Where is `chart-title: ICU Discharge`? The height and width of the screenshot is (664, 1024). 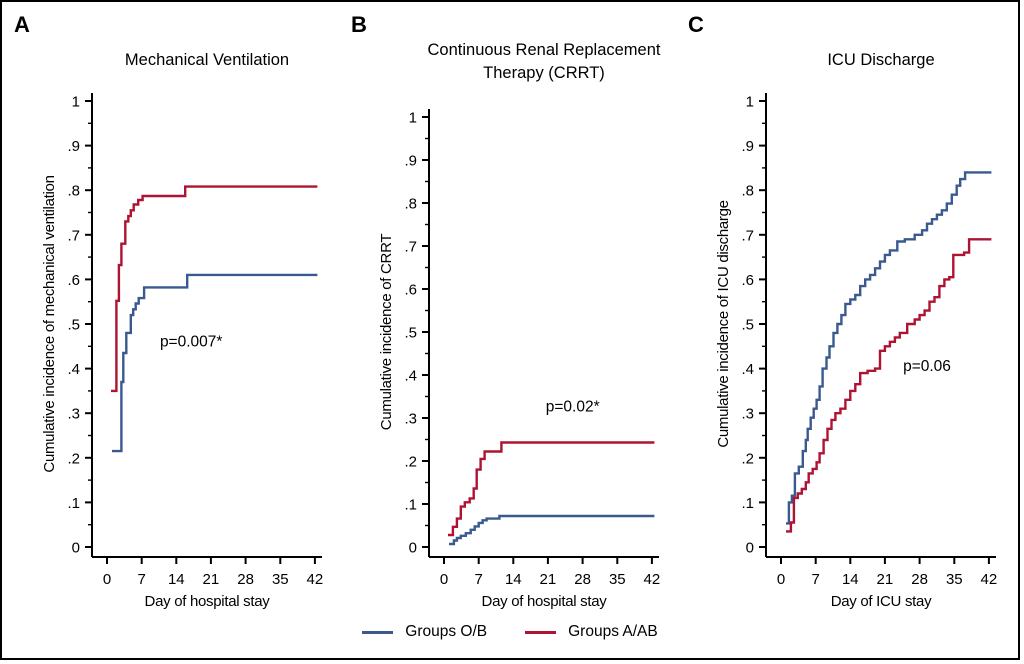 chart-title: ICU Discharge is located at coordinates (880, 60).